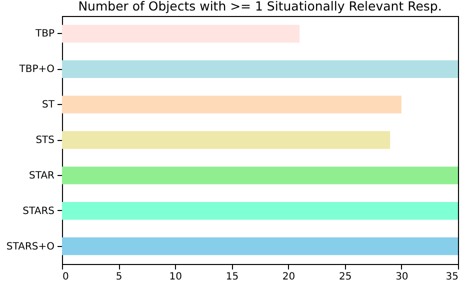  I want to click on x-tick-label: 0, so click(65, 277).